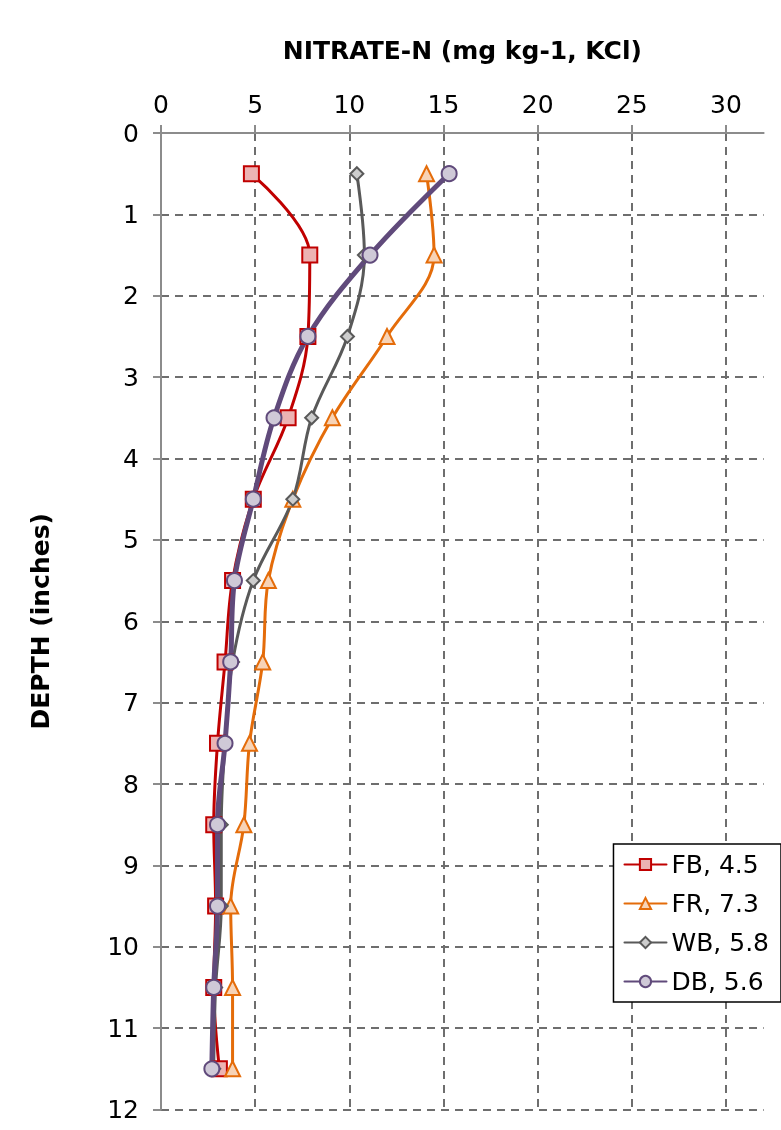  I want to click on y-tick-label: 3, so click(131, 377).